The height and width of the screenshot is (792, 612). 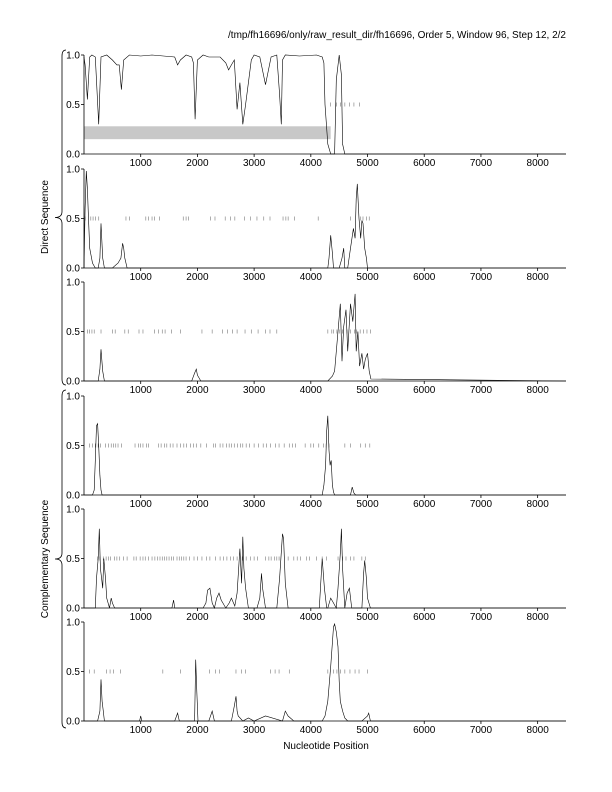 What do you see at coordinates (45, 217) in the screenshot?
I see `direct-sequence-label: Direct Sequence` at bounding box center [45, 217].